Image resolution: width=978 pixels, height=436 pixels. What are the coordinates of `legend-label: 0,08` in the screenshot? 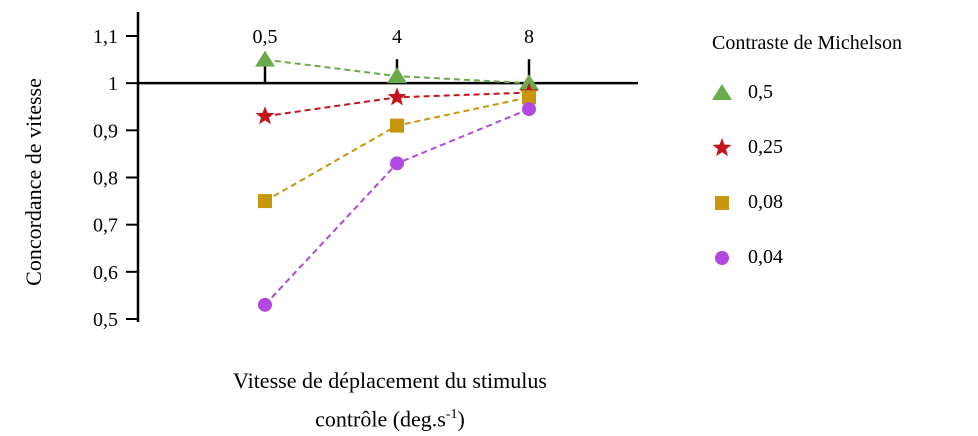 It's located at (765, 202).